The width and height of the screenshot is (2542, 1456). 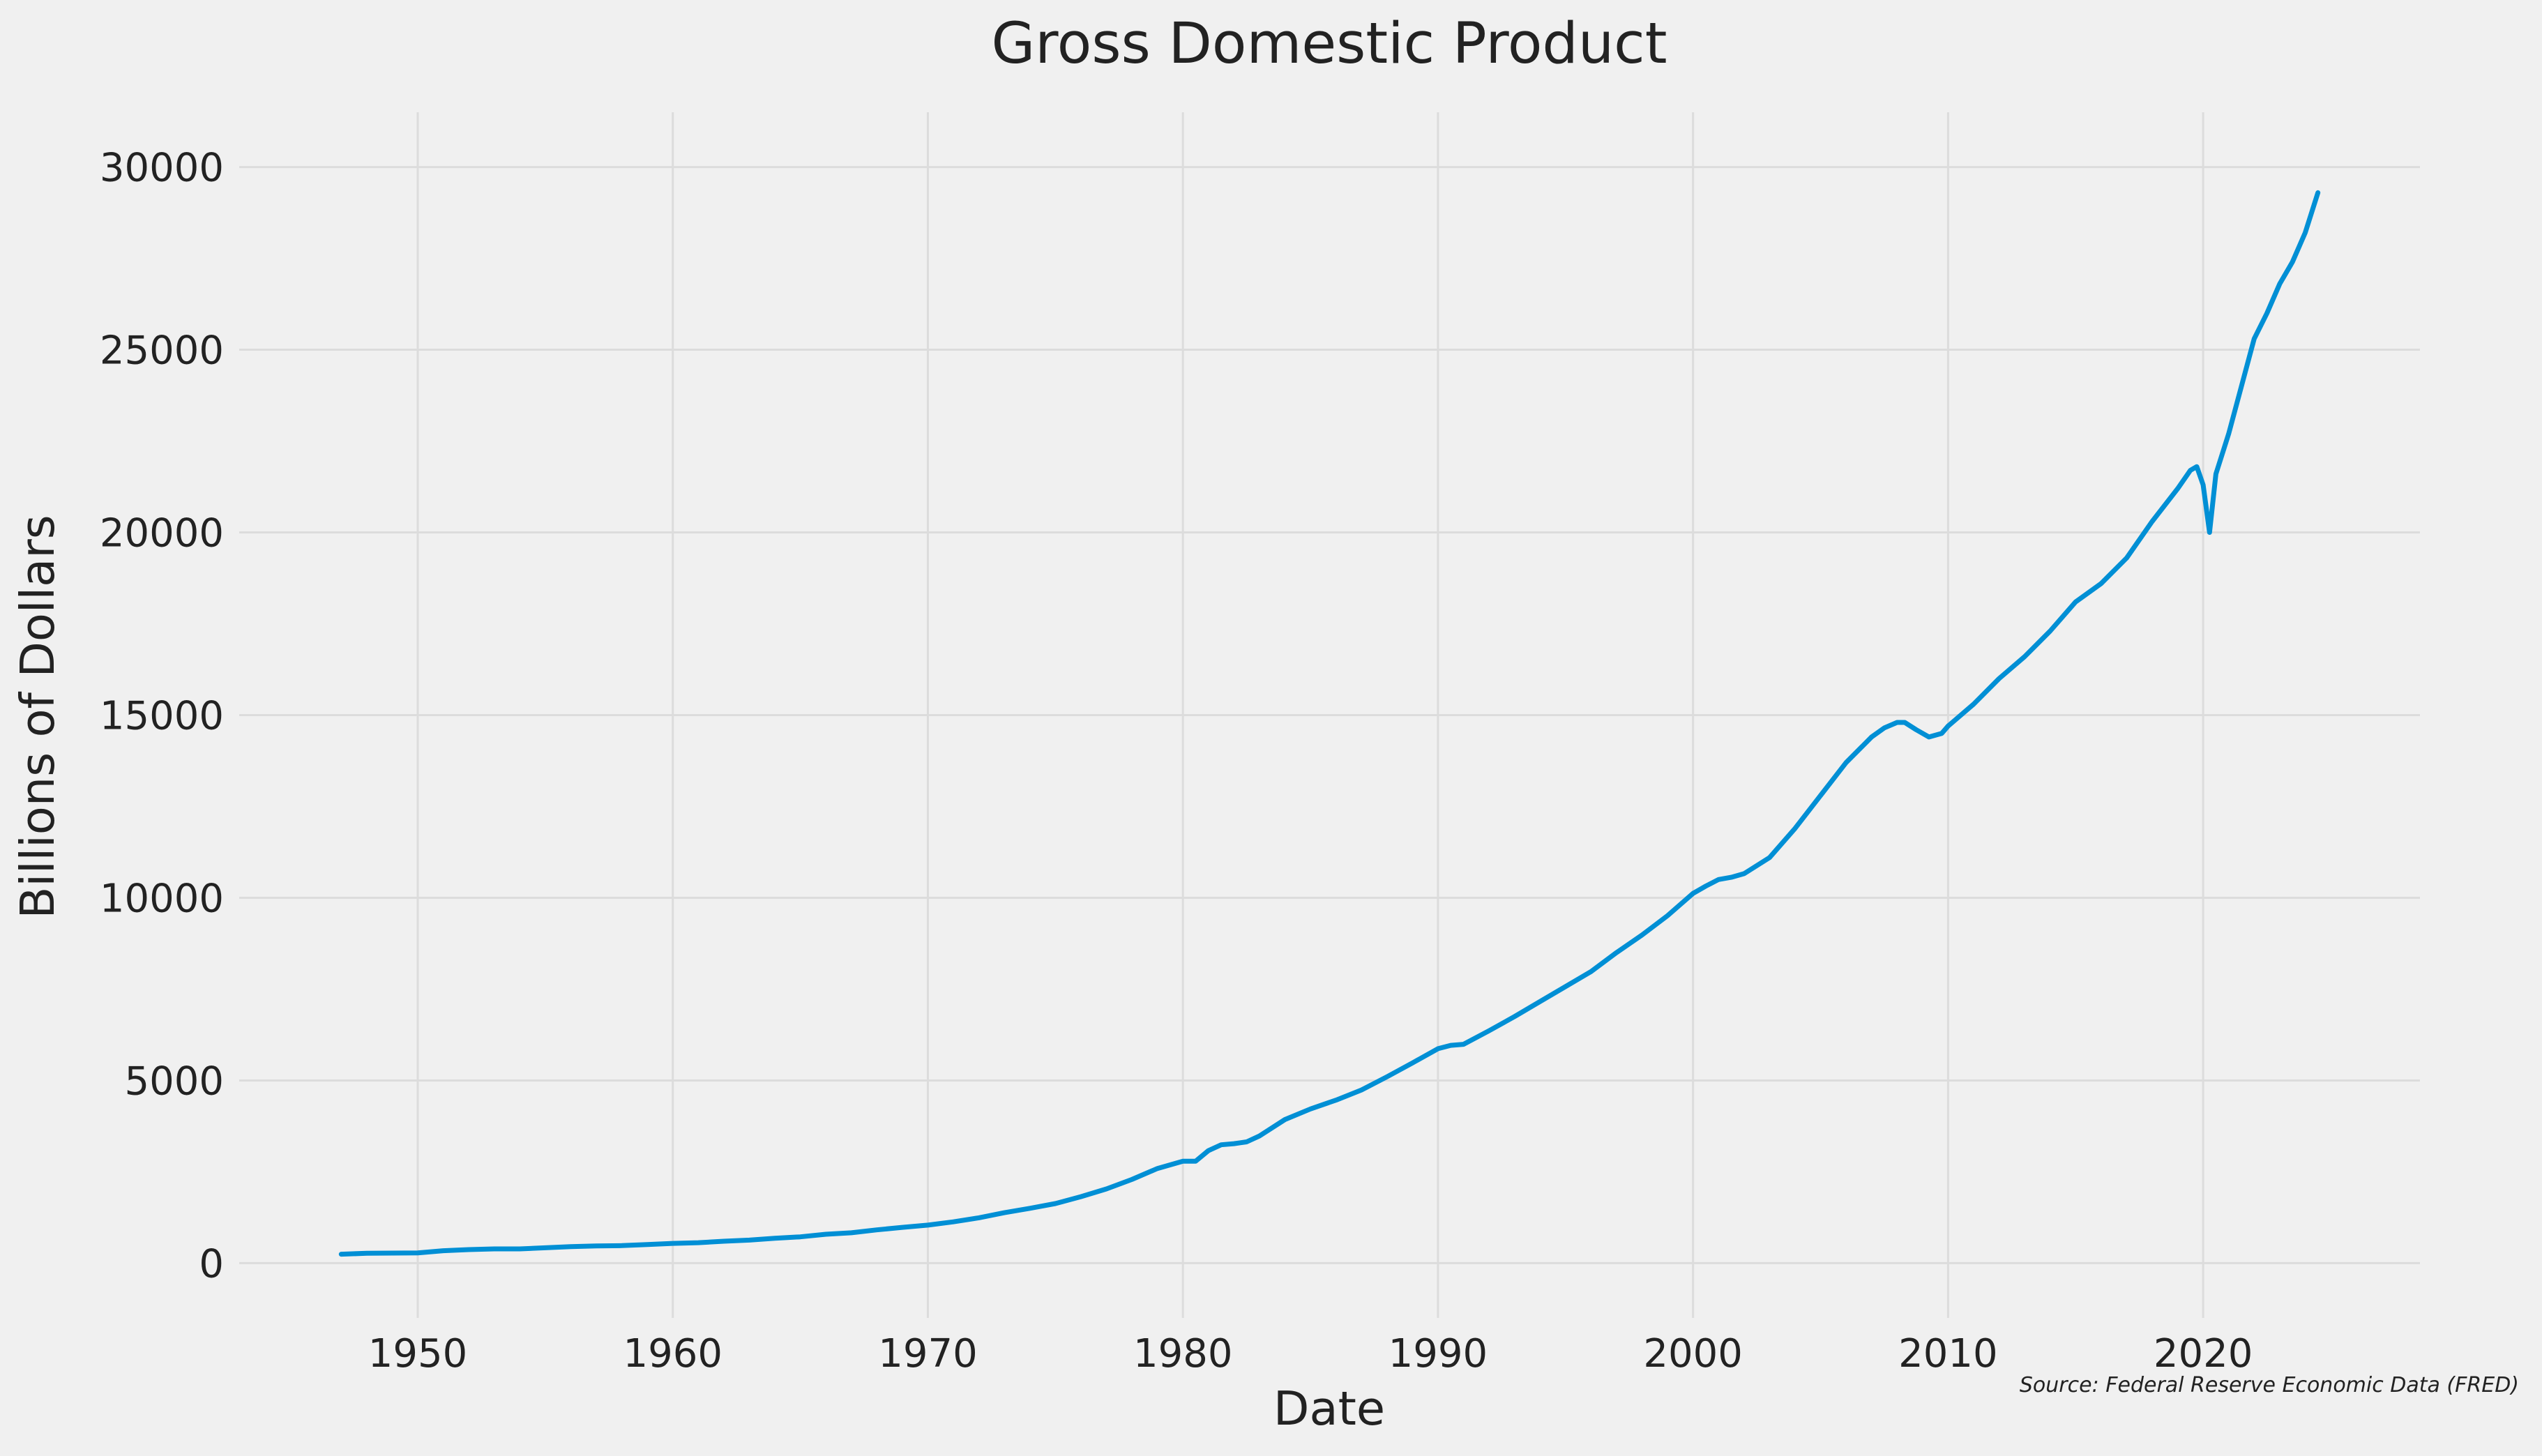 What do you see at coordinates (162, 899) in the screenshot?
I see `y-tick-label: 10000` at bounding box center [162, 899].